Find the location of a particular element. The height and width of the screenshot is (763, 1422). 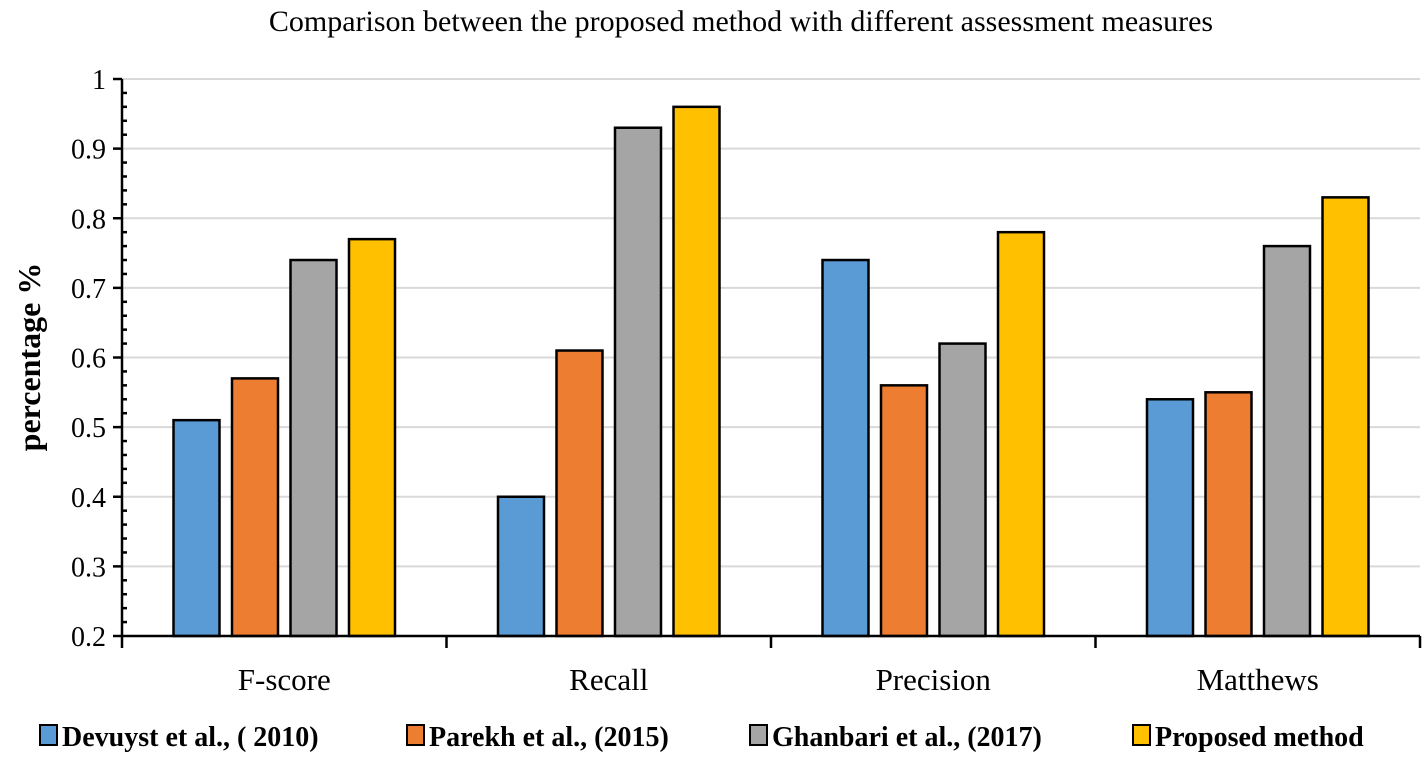

legend-label: Parekh et al., (2015) is located at coordinates (549, 737).